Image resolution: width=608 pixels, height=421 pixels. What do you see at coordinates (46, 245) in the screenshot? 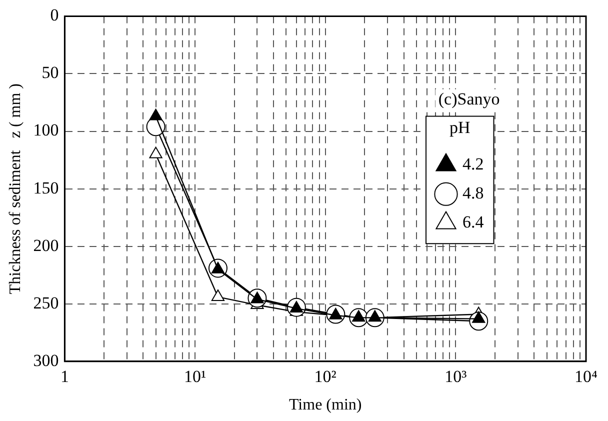
I see `y-tick-label: 200` at bounding box center [46, 245].